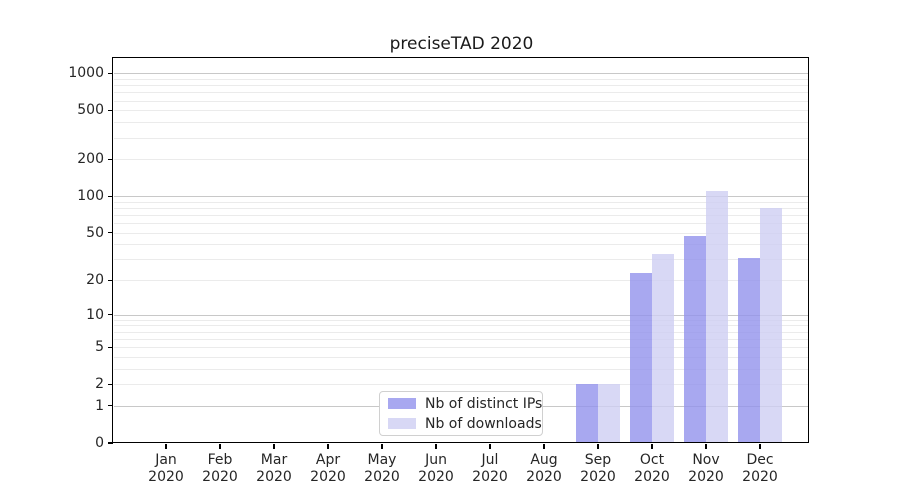 The width and height of the screenshot is (900, 500). Describe the element at coordinates (544, 468) in the screenshot. I see `x-tick-label: Aug 2020` at that location.